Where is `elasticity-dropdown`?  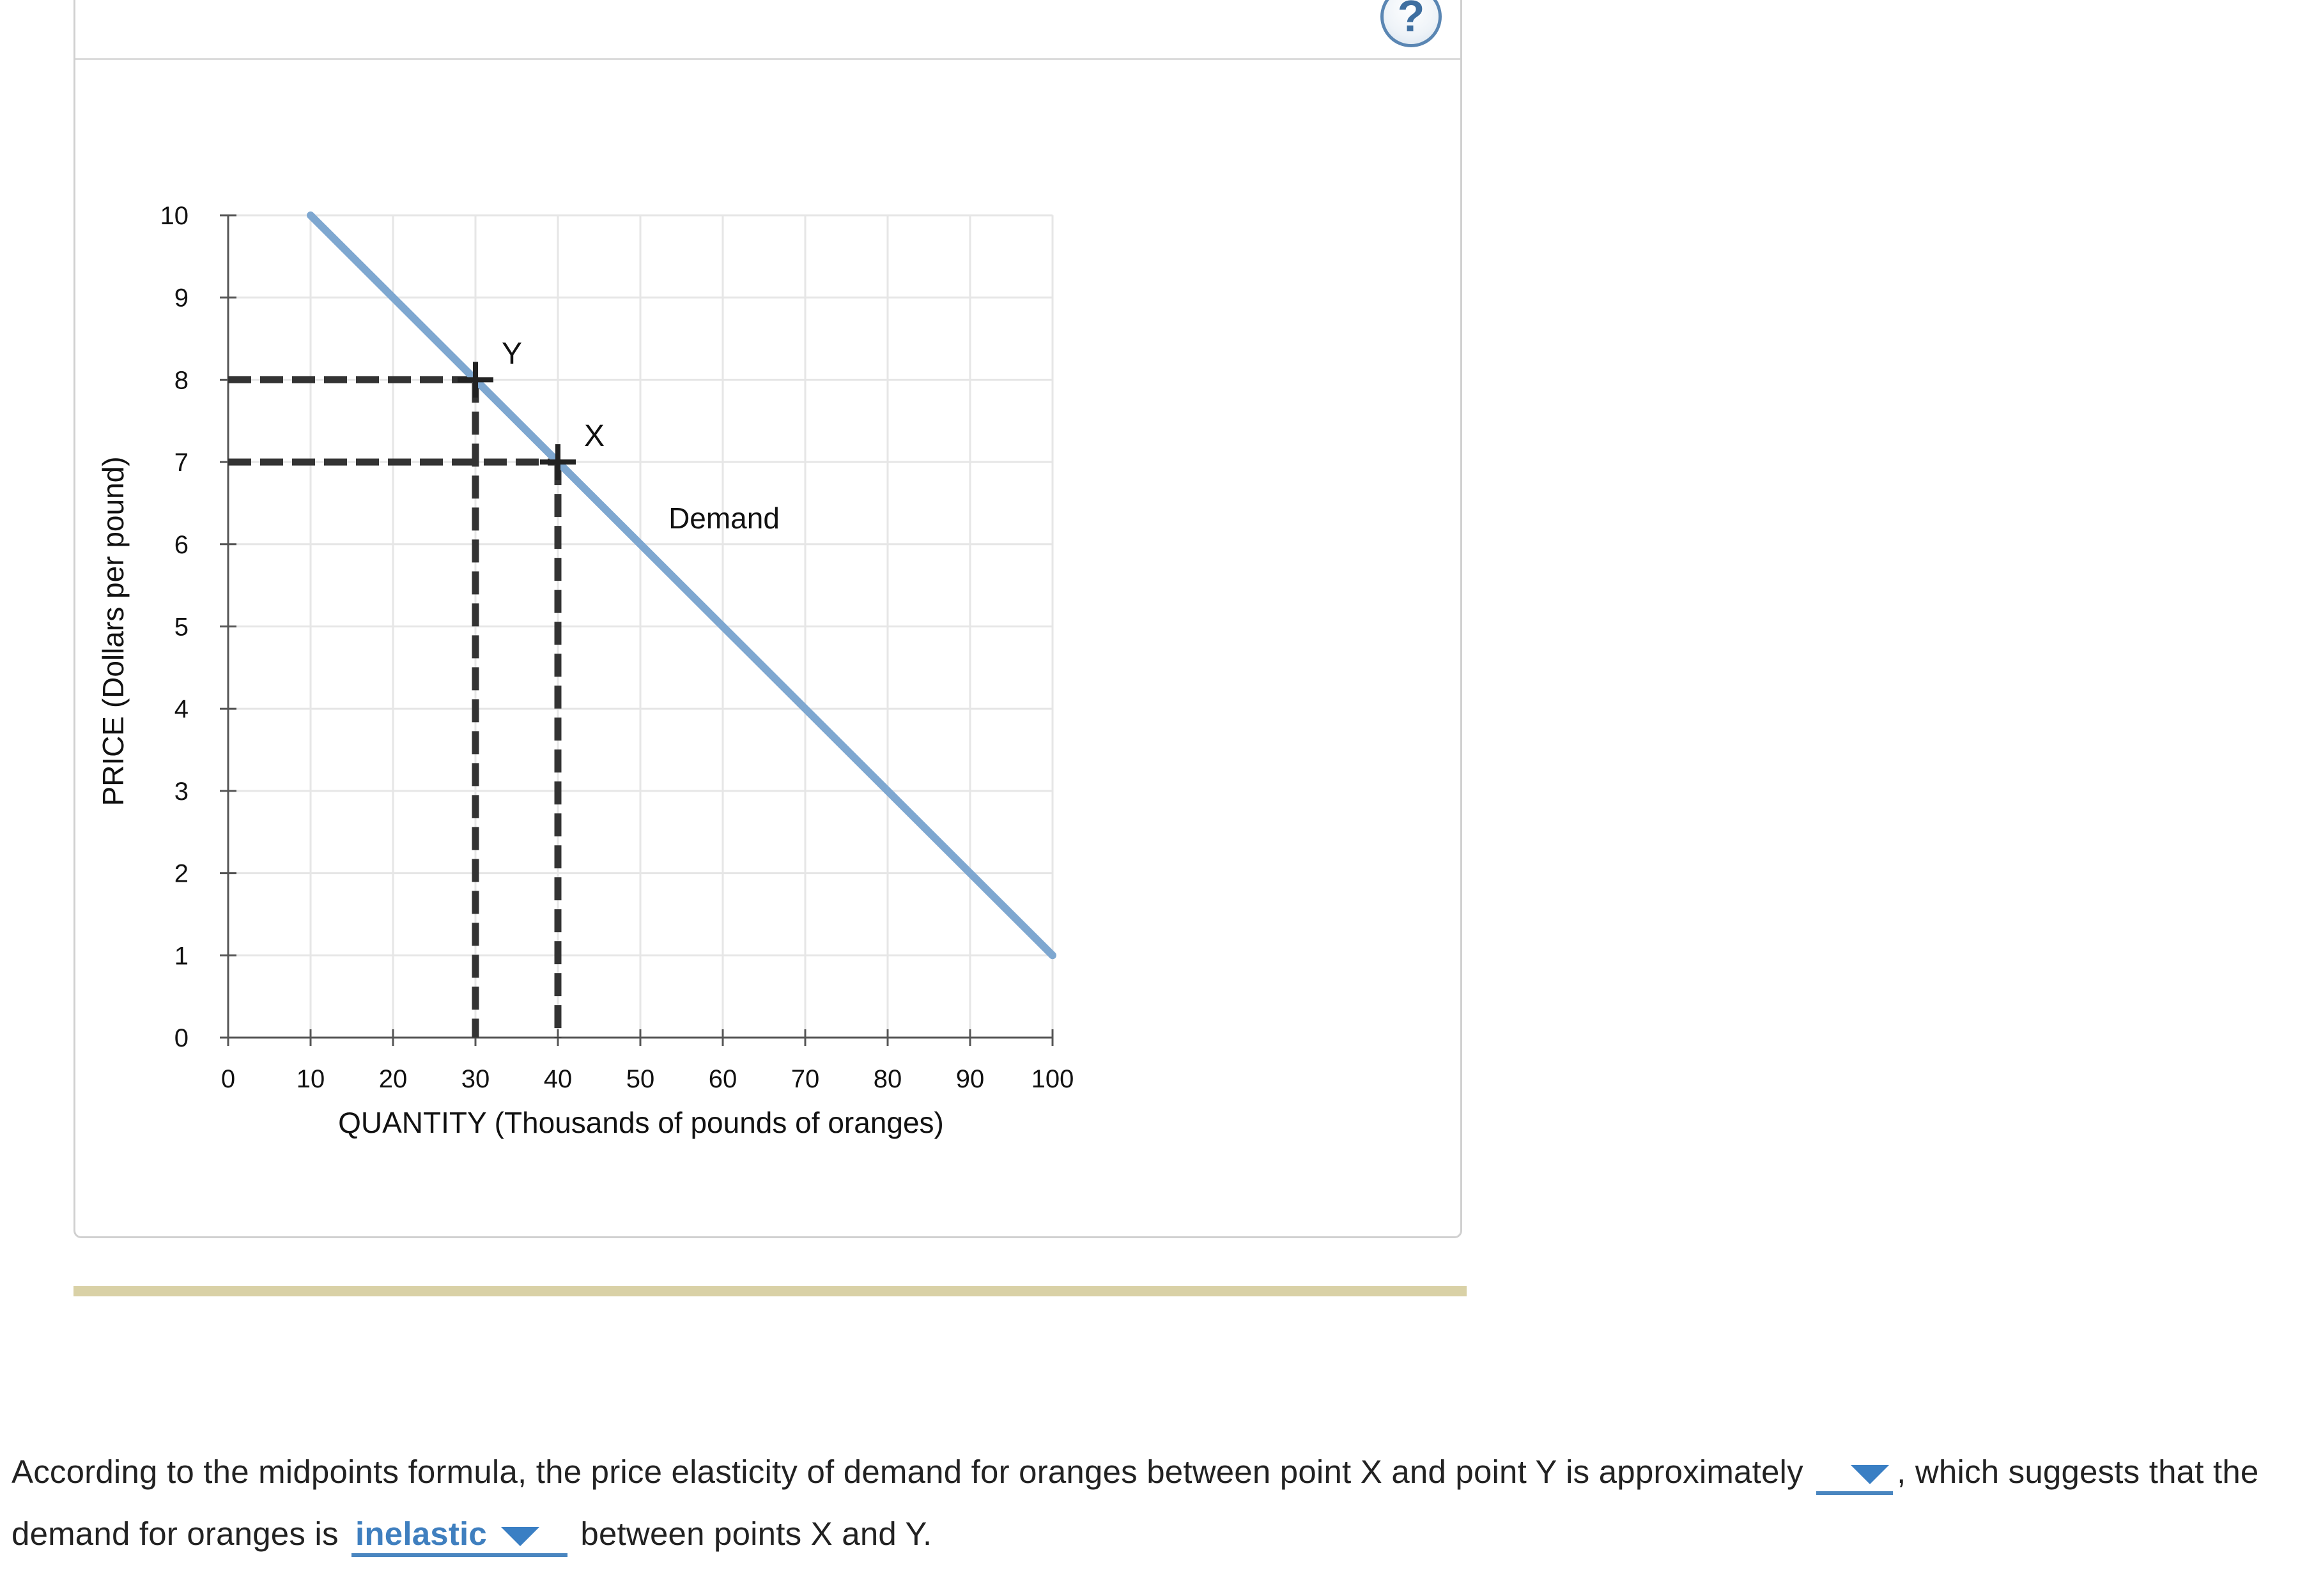
elasticity-dropdown is located at coordinates (1855, 1474).